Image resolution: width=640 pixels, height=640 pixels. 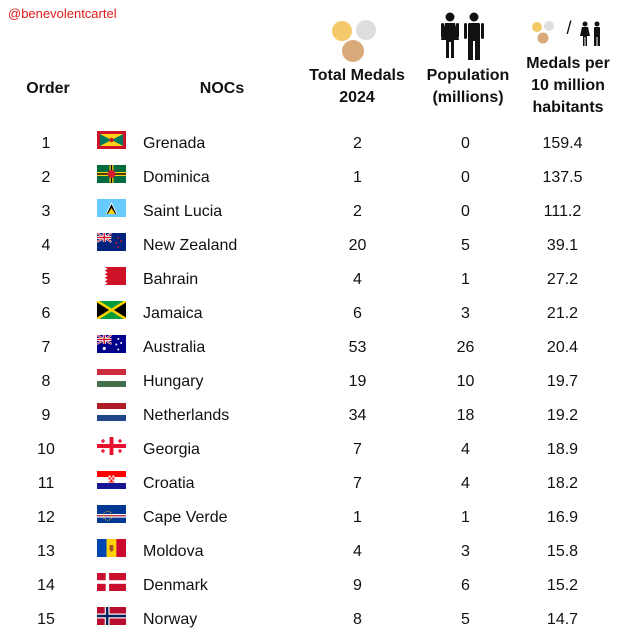 I want to click on row-noc-name: Netherlands, so click(x=186, y=415).